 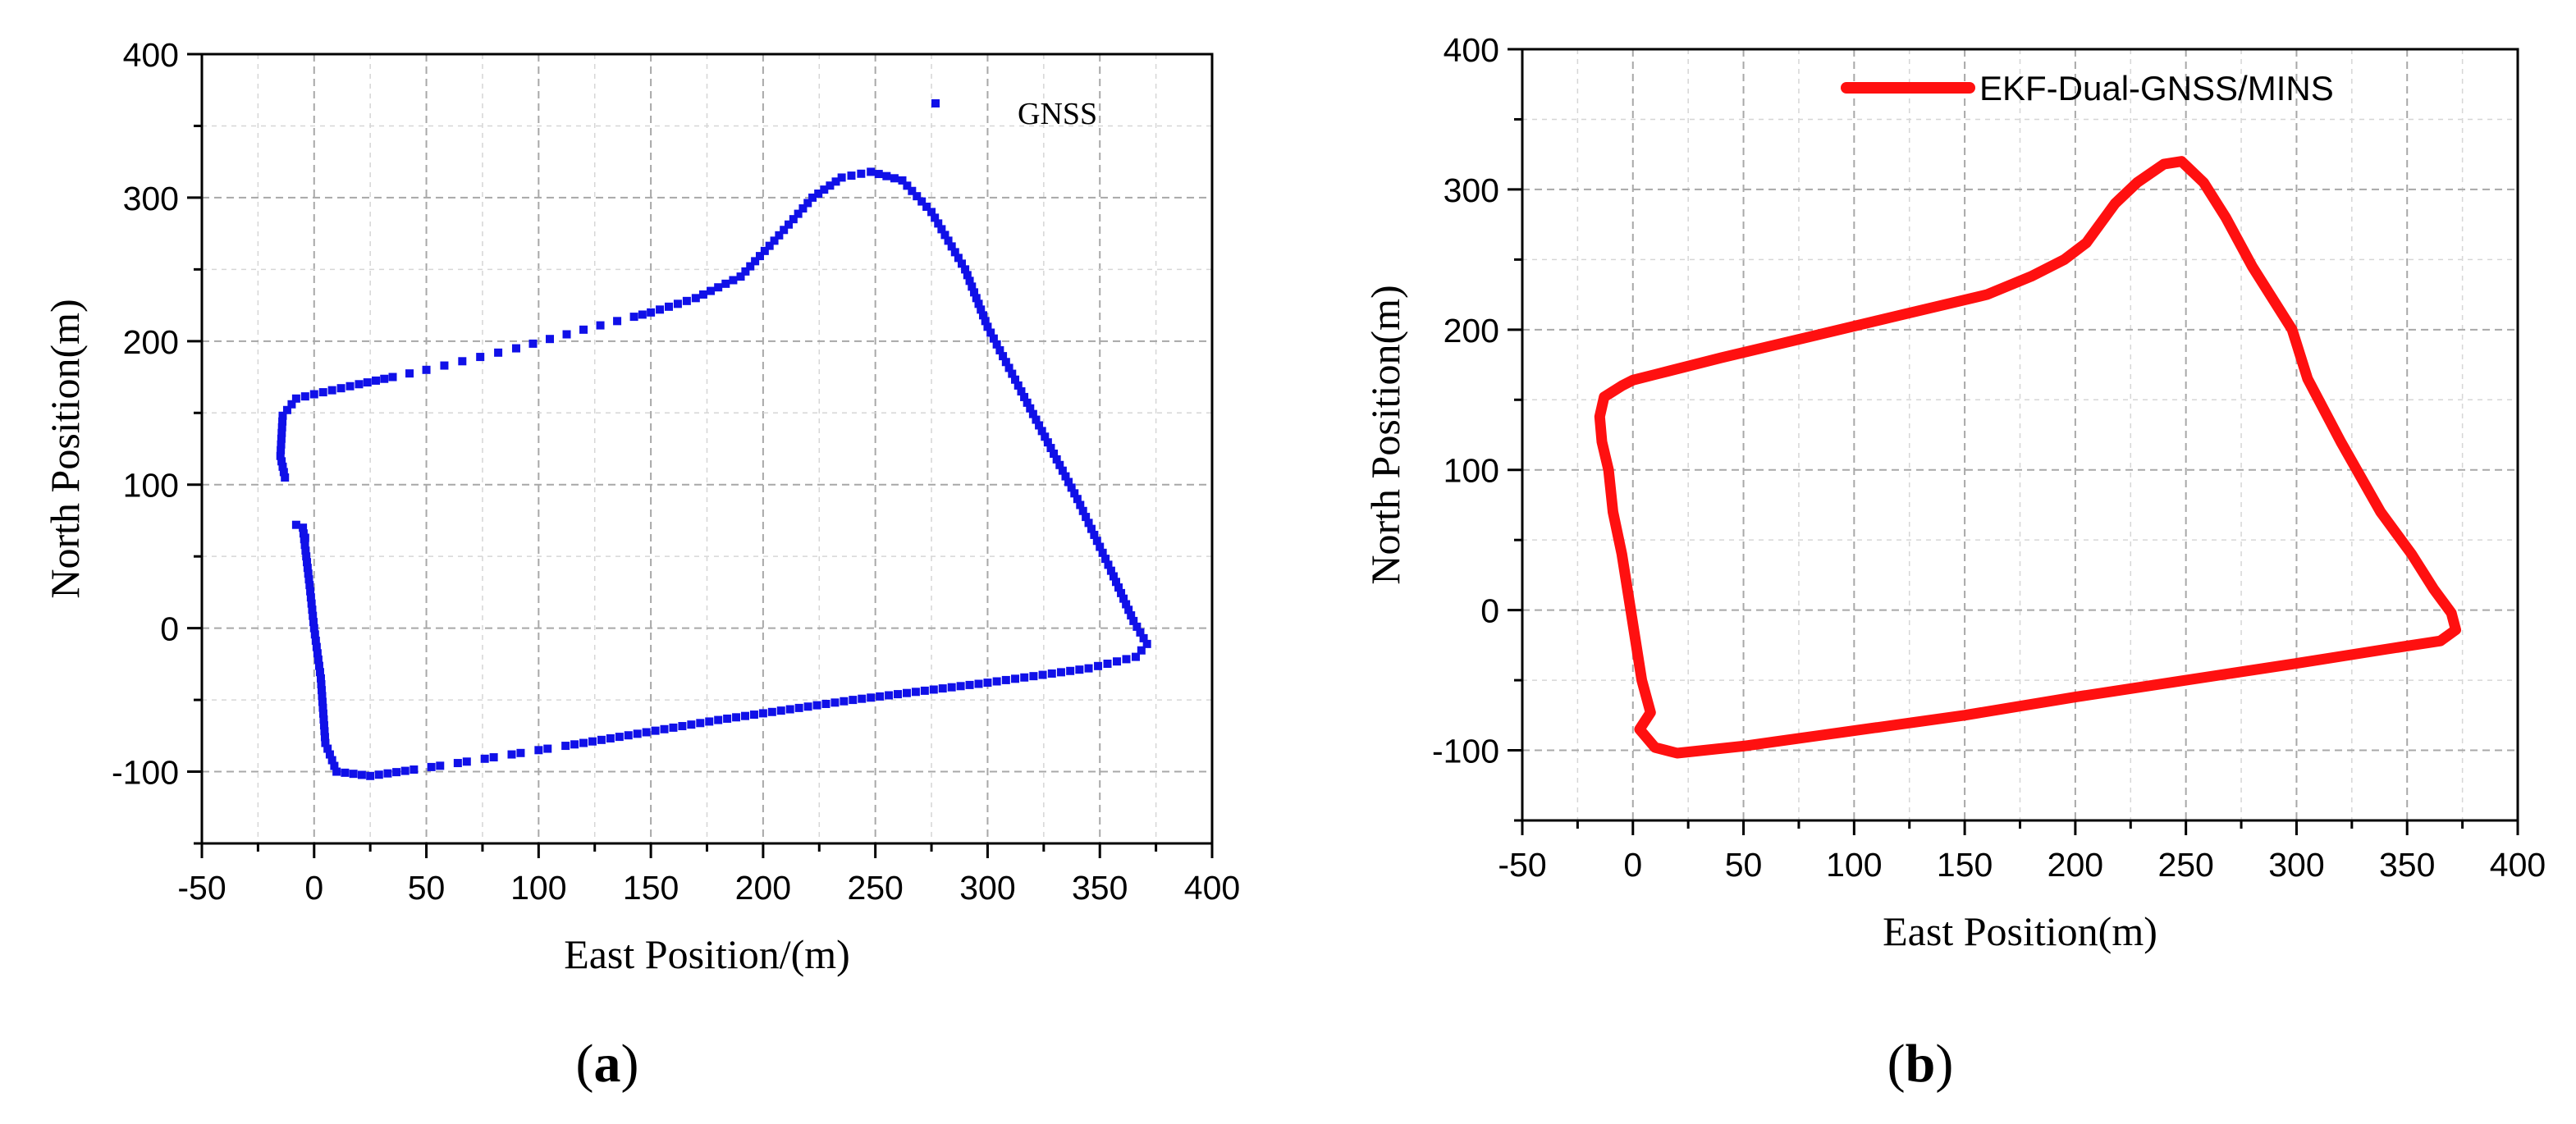 I want to click on x-tick-label: -50, so click(x=1522, y=865).